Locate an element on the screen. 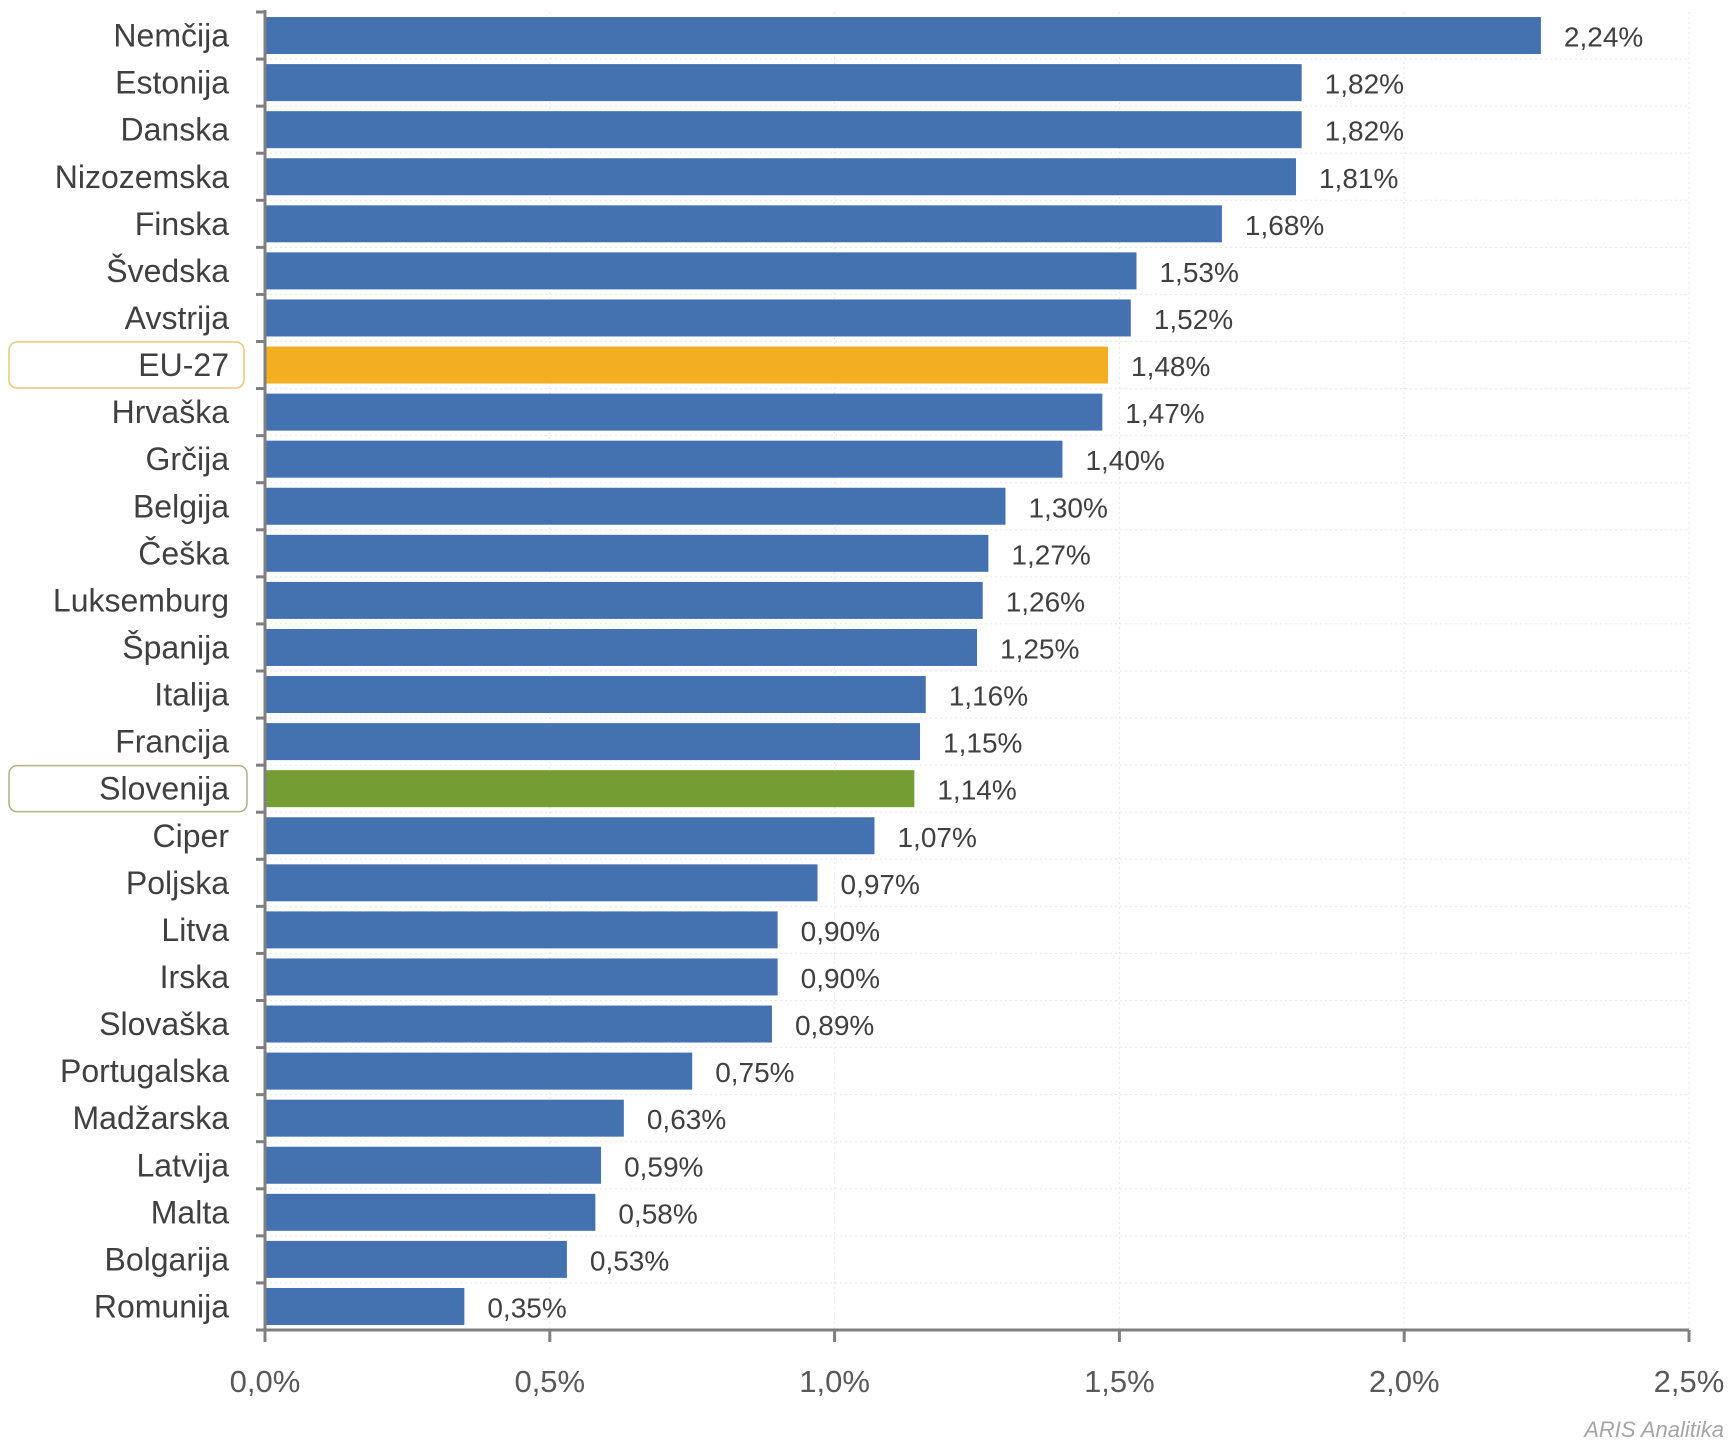 This screenshot has width=1731, height=1444. value-label: 1,81% is located at coordinates (1358, 178).